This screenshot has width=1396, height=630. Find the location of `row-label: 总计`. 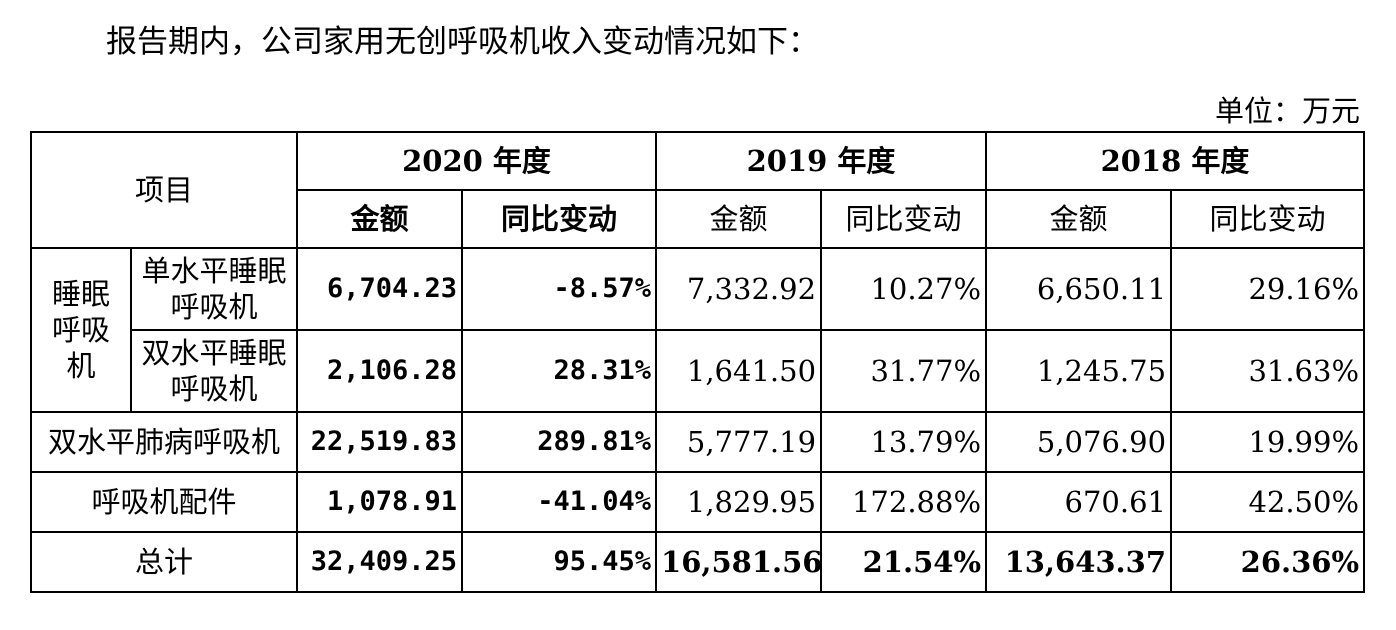

row-label: 总计 is located at coordinates (164, 562).